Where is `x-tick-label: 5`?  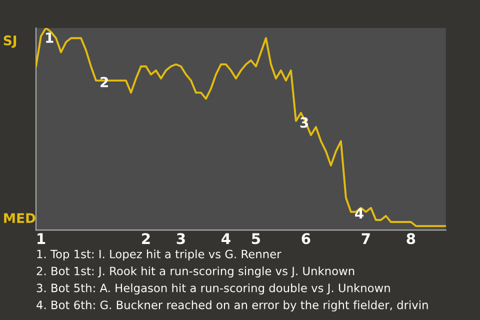
x-tick-label: 5 is located at coordinates (256, 238).